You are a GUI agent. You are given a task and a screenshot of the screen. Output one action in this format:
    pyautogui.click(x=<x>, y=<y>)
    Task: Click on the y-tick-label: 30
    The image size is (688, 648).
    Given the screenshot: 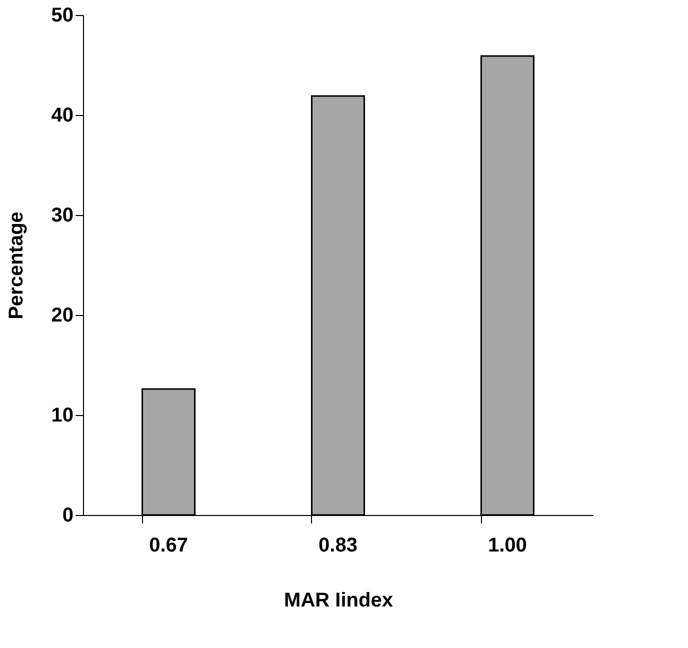 What is the action you would take?
    pyautogui.click(x=62, y=215)
    